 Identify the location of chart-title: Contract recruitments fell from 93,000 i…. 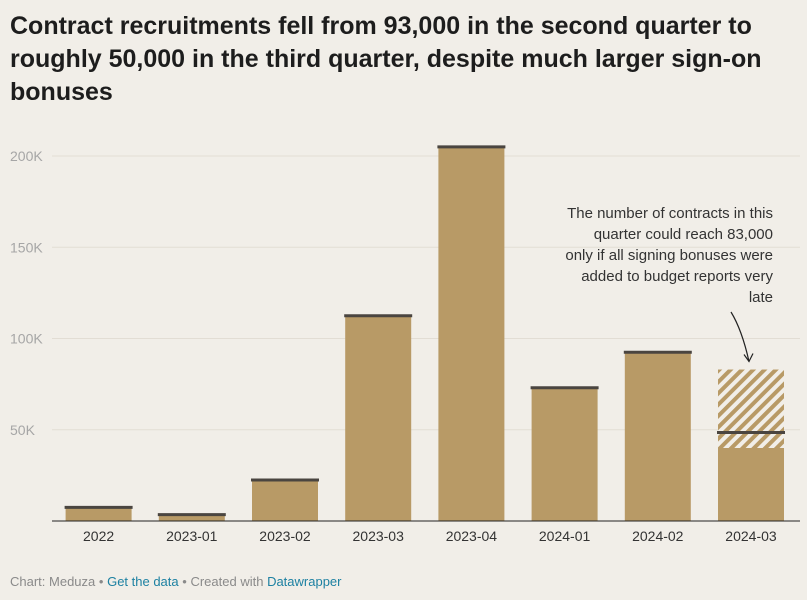
(386, 59).